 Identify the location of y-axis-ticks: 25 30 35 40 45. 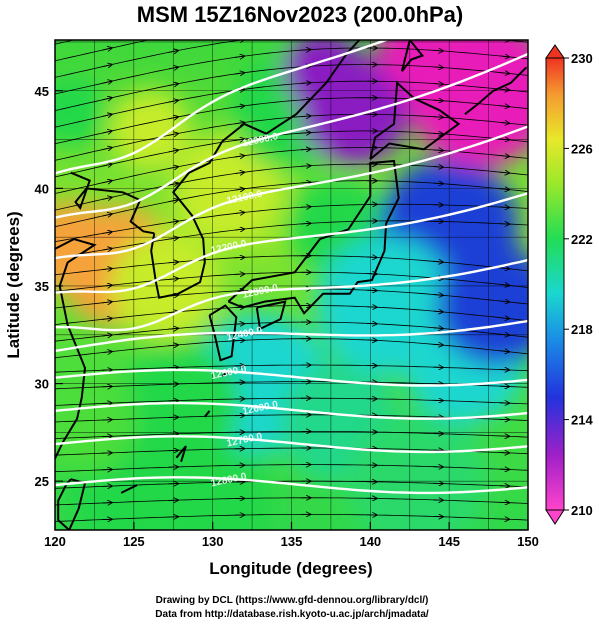
(49, 286).